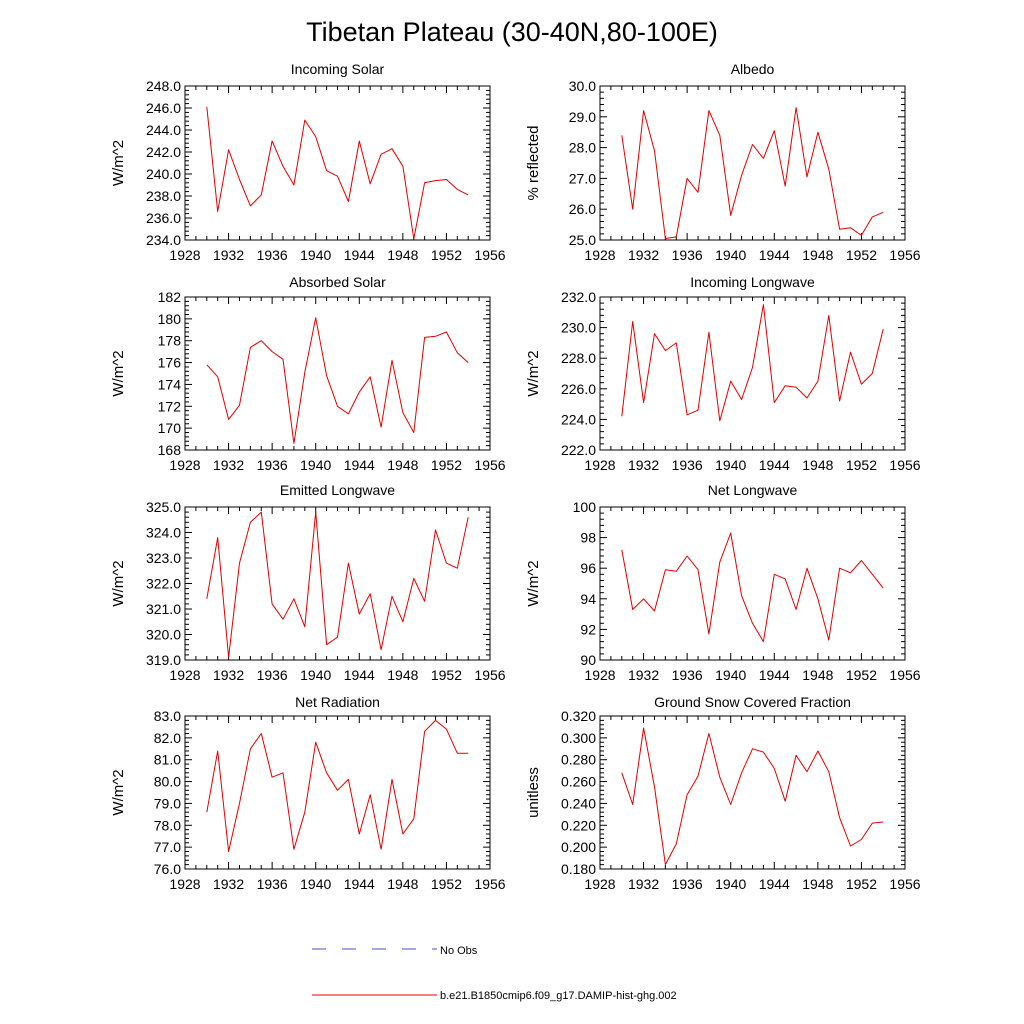  What do you see at coordinates (588, 599) in the screenshot?
I see `y-tick-label: 94` at bounding box center [588, 599].